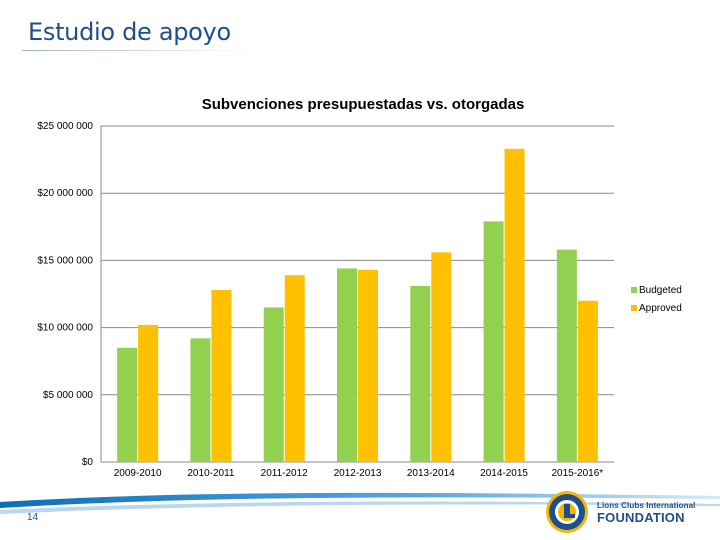 The height and width of the screenshot is (540, 720). I want to click on x-tick-label: 2012-2013, so click(358, 473).